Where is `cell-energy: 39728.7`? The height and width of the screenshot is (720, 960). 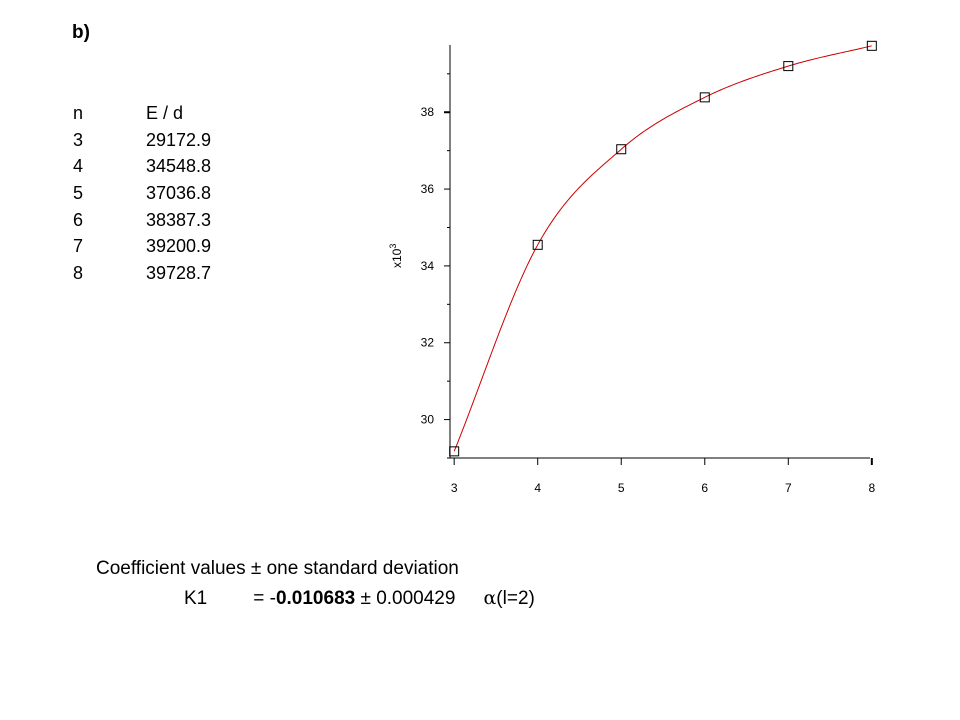
cell-energy: 39728.7 is located at coordinates (179, 273).